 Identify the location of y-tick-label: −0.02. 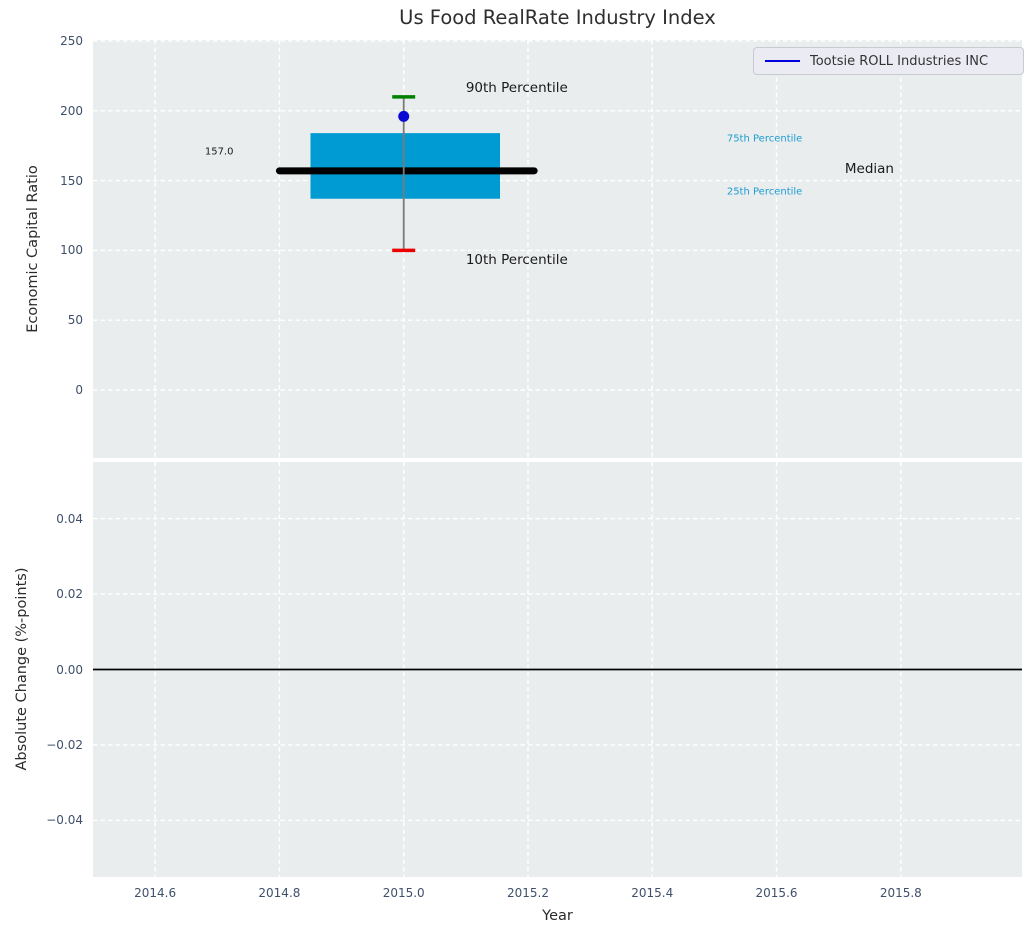
(64, 744).